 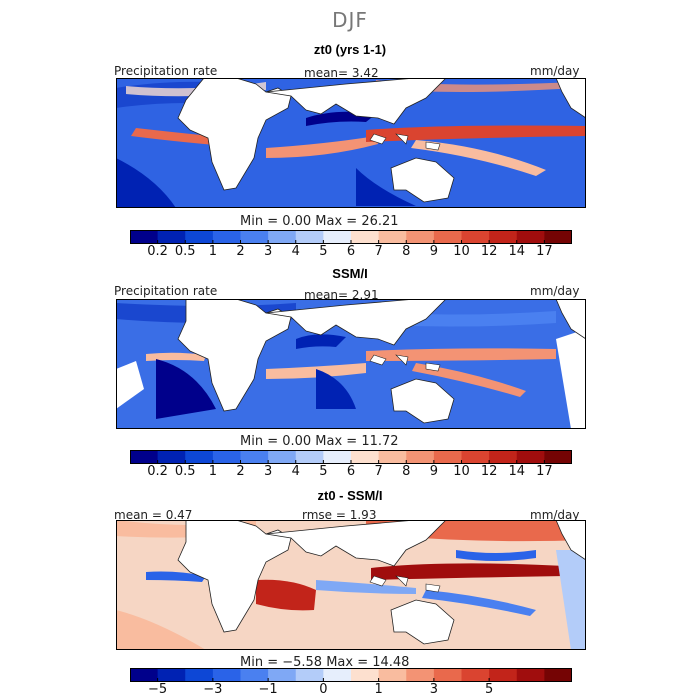 I want to click on colorbar-tick-label: 5, so click(x=323, y=251).